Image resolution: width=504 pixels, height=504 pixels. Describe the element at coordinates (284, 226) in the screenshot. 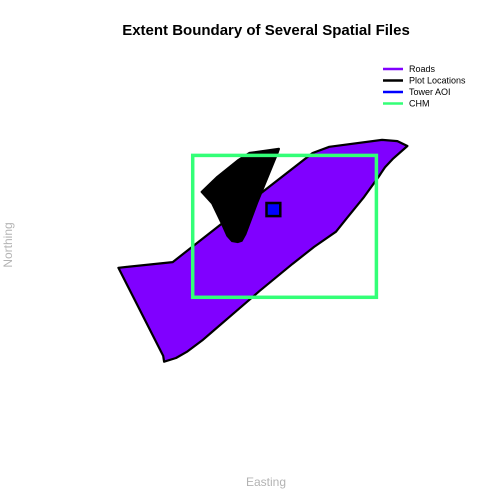

I see `chm-extent` at that location.